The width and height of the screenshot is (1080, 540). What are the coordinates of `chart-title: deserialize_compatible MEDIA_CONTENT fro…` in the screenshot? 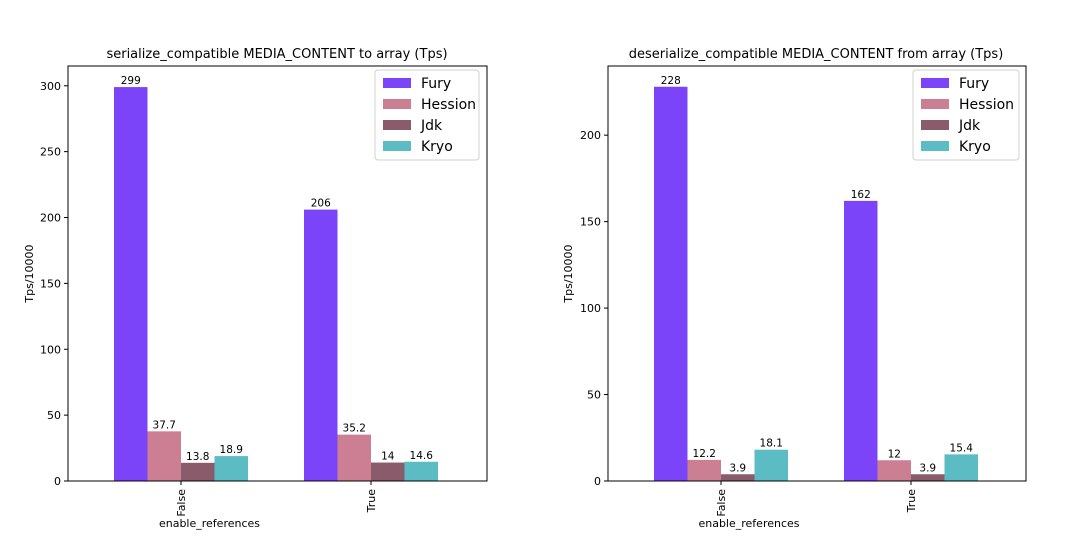 It's located at (816, 54).